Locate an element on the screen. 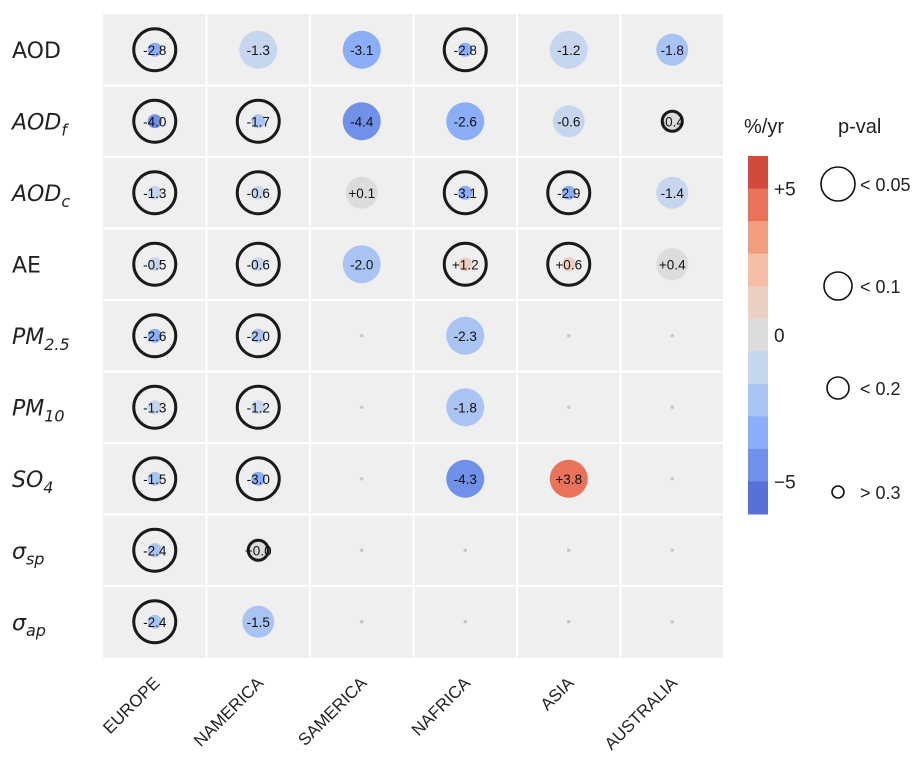 This screenshot has height=762, width=924. row-label-subscript: f is located at coordinates (65, 129).